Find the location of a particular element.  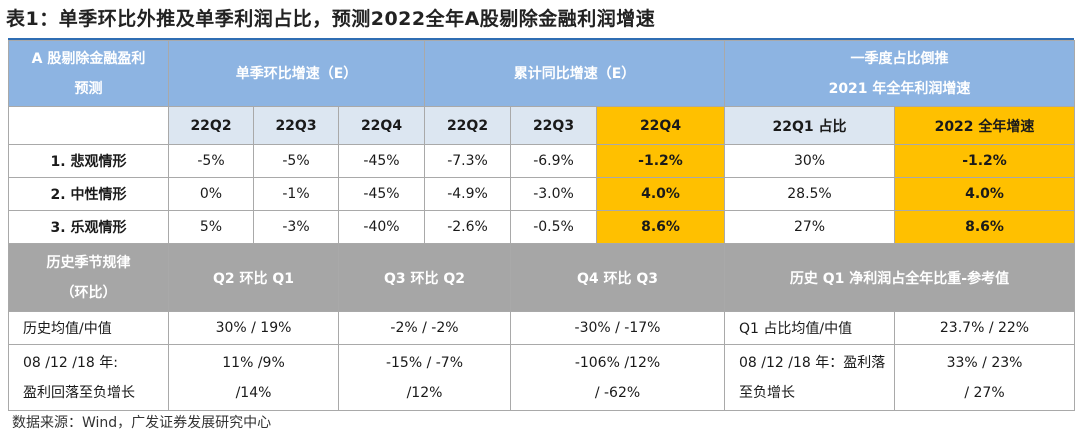

subheader-blank is located at coordinates (88, 125).